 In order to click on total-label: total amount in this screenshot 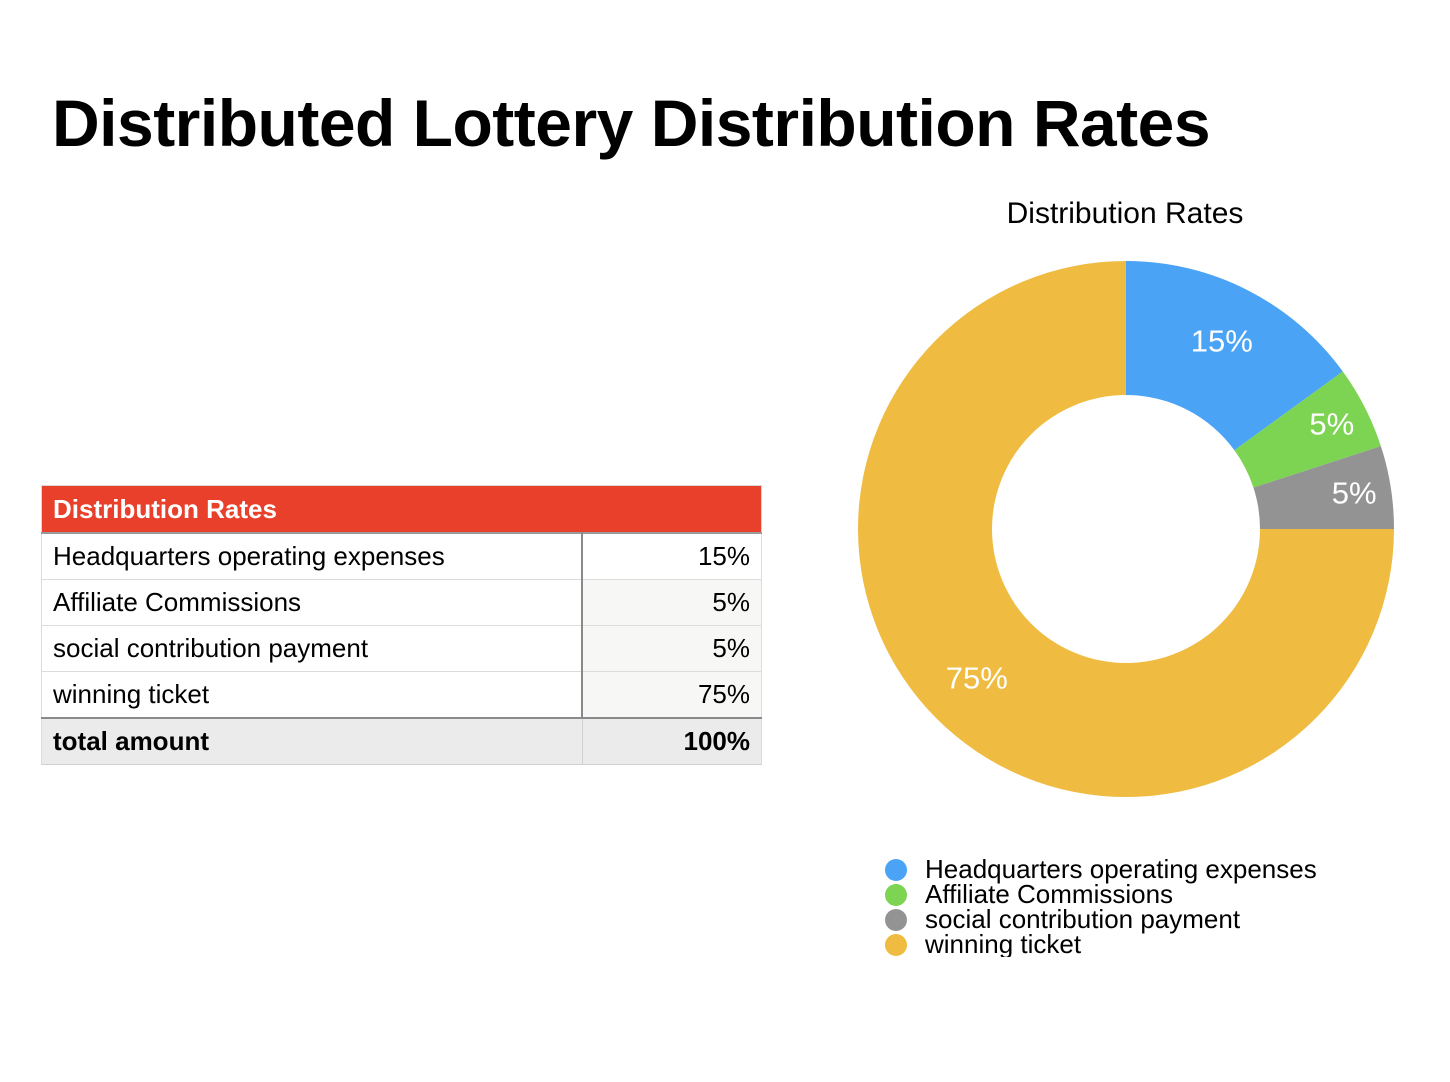, I will do `click(312, 741)`.